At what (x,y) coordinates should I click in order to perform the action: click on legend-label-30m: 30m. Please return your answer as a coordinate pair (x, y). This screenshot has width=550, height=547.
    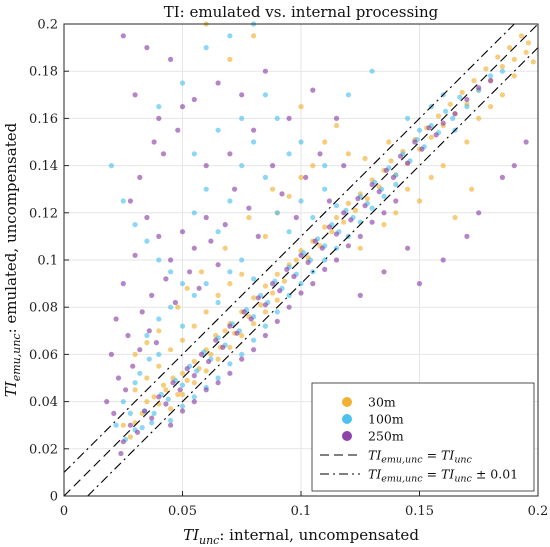
    Looking at the image, I should click on (382, 402).